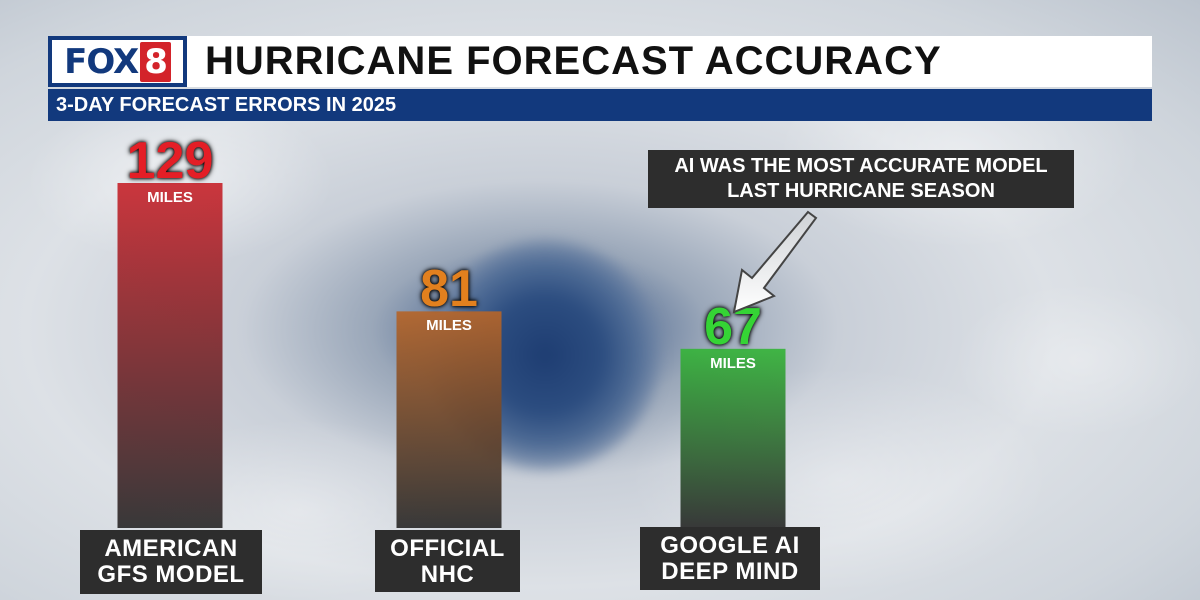 The width and height of the screenshot is (1200, 600). What do you see at coordinates (733, 363) in the screenshot?
I see `bar-unit-label-2: MILES` at bounding box center [733, 363].